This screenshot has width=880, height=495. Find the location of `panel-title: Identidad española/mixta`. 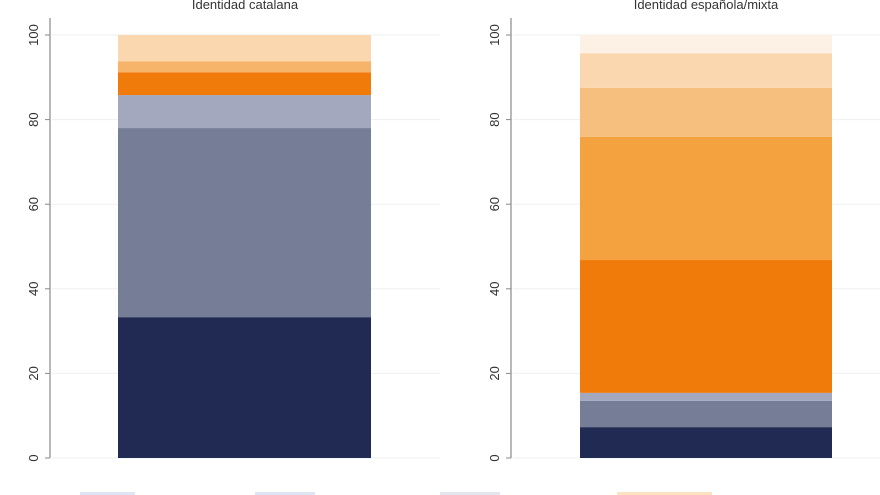

panel-title: Identidad española/mixta is located at coordinates (706, 6).